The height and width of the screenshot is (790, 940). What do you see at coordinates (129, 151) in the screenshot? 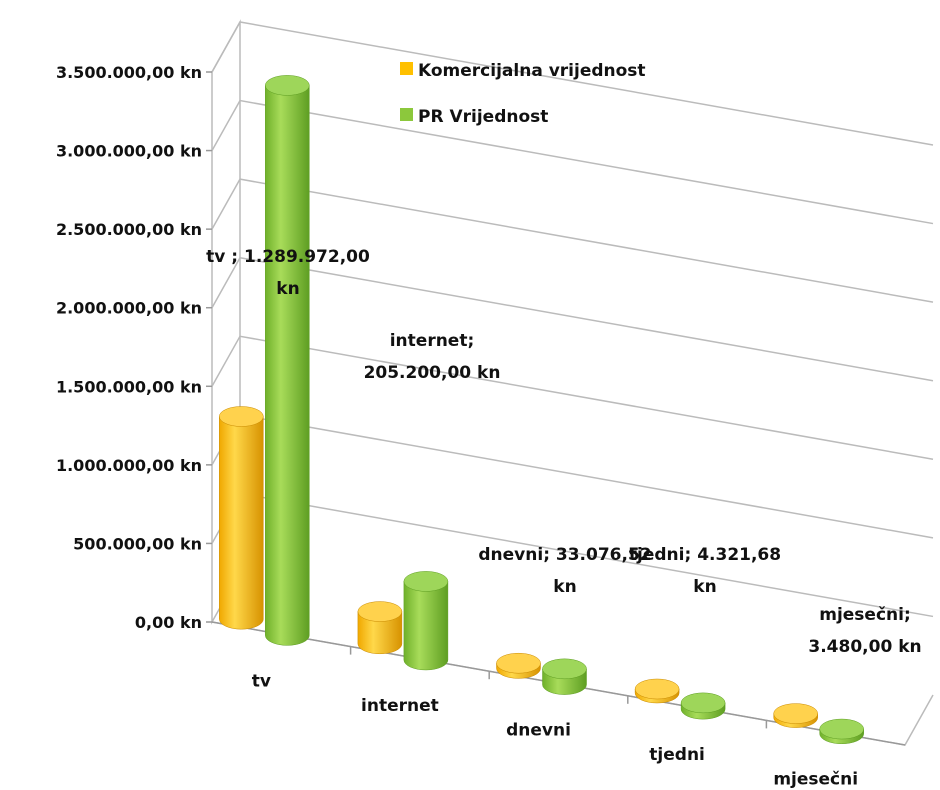
I see `y-tick-label: 3.000.000,00 kn` at bounding box center [129, 151].